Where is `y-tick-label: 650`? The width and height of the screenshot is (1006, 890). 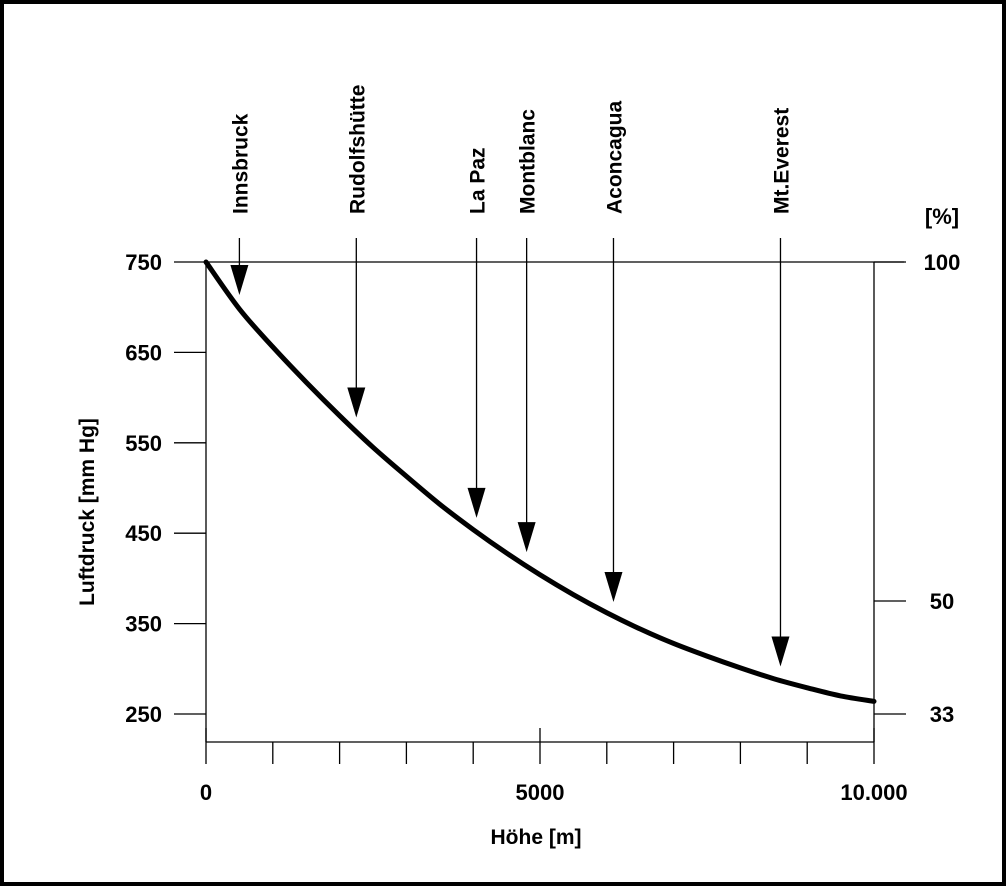 y-tick-label: 650 is located at coordinates (143, 352).